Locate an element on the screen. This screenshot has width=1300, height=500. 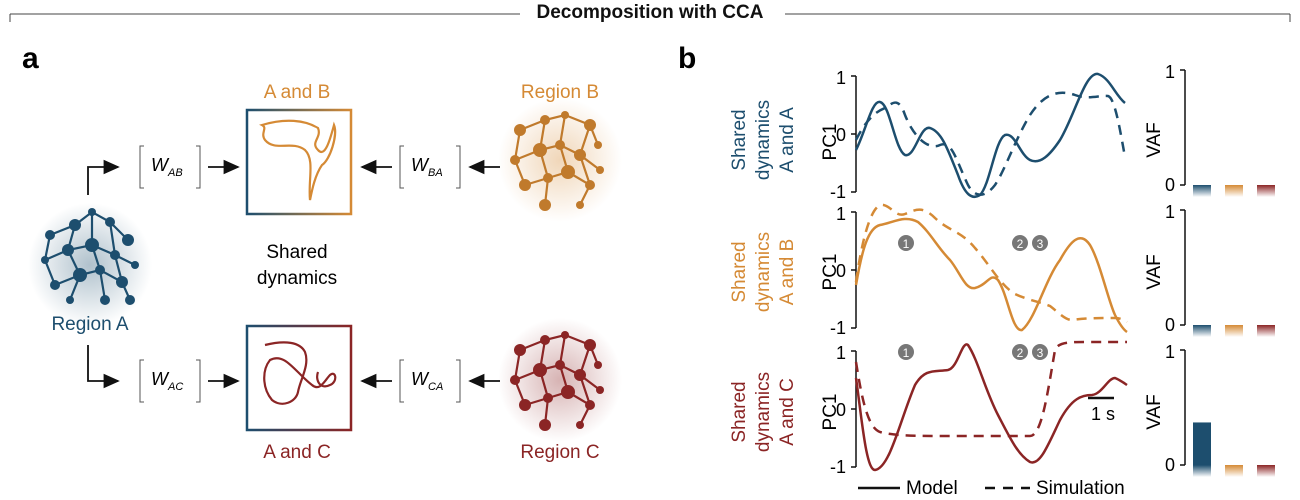
svg-text: CA is located at coordinates (435, 387).